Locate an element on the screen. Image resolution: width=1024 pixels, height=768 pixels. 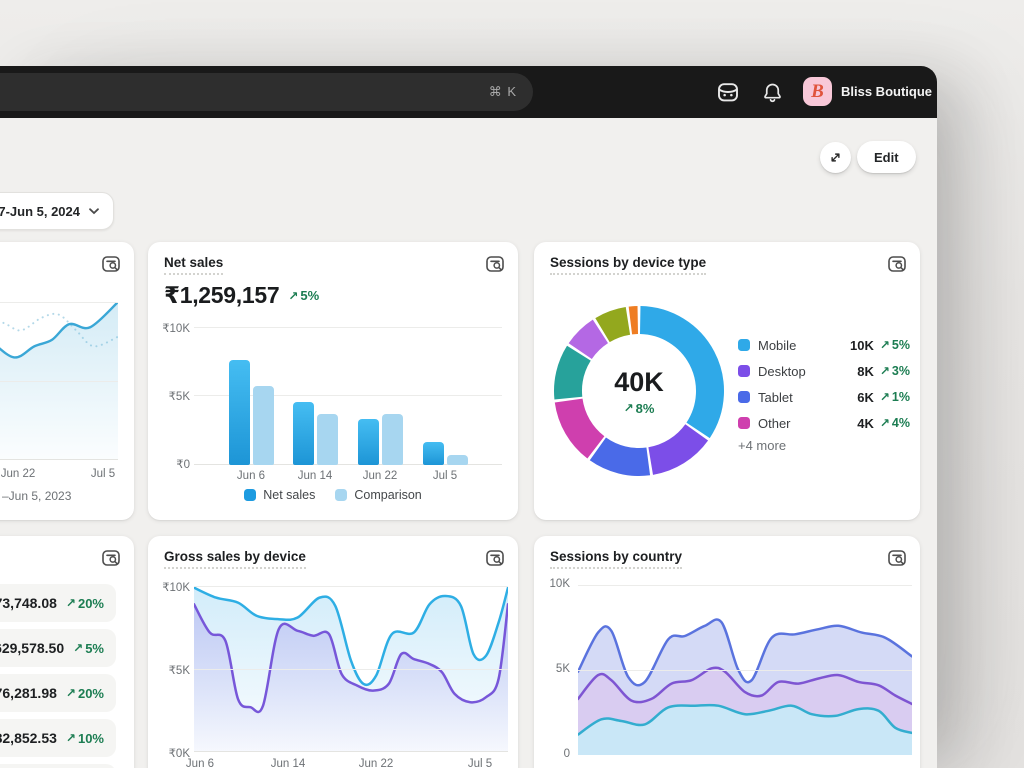
more-link: +4 more is located at coordinates (762, 445).